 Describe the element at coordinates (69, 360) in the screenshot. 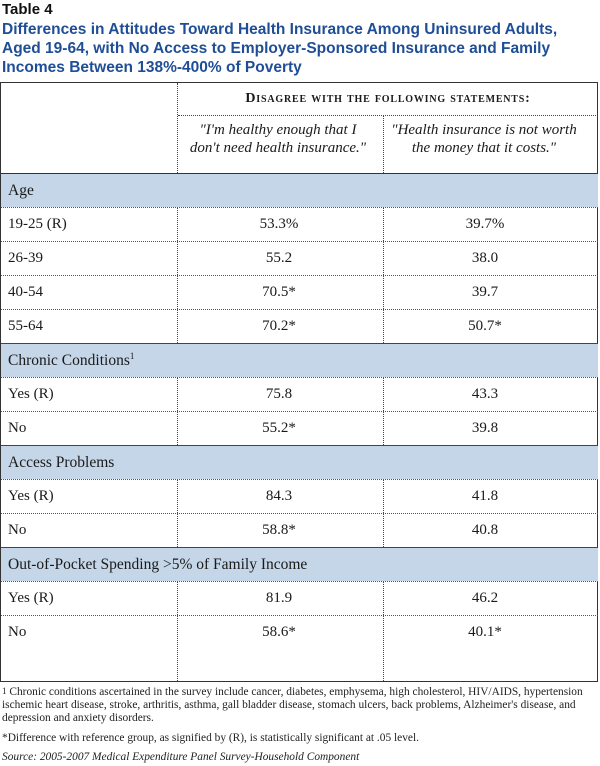

I see `section-label-text: Chronic Conditions` at that location.